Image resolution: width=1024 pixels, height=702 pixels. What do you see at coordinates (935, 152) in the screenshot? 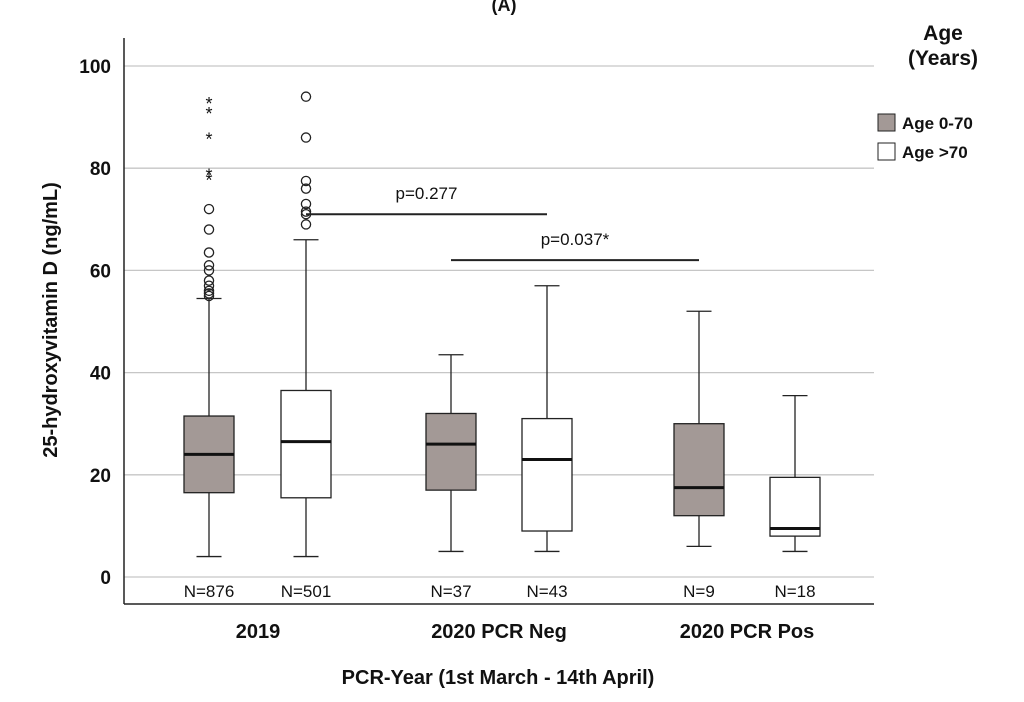
I see `legend-label-age-over-70: Age >70` at bounding box center [935, 152].